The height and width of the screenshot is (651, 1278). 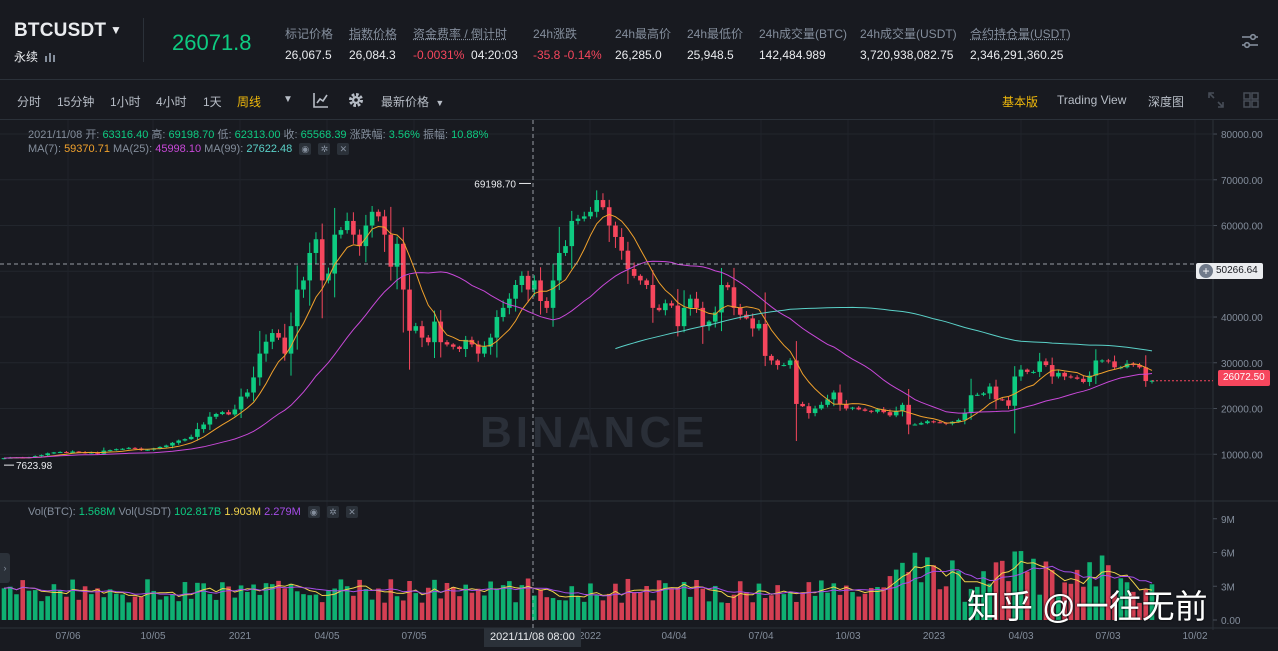 What do you see at coordinates (1020, 102) in the screenshot?
I see `view-basic: 基本版` at bounding box center [1020, 102].